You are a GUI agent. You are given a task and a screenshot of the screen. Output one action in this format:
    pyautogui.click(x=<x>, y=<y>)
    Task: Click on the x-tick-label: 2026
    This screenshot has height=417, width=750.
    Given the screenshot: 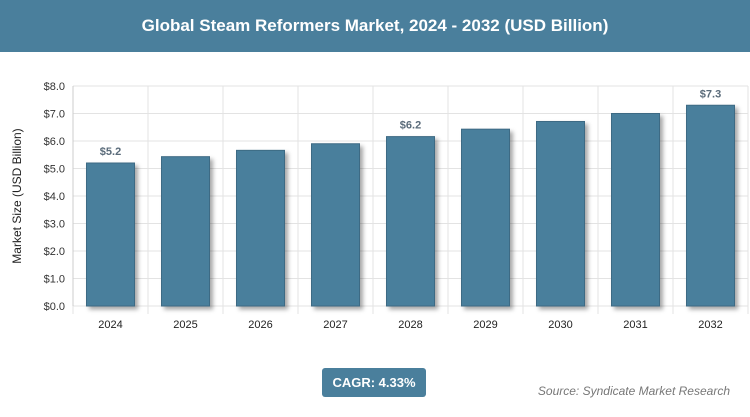 What is the action you would take?
    pyautogui.click(x=260, y=325)
    